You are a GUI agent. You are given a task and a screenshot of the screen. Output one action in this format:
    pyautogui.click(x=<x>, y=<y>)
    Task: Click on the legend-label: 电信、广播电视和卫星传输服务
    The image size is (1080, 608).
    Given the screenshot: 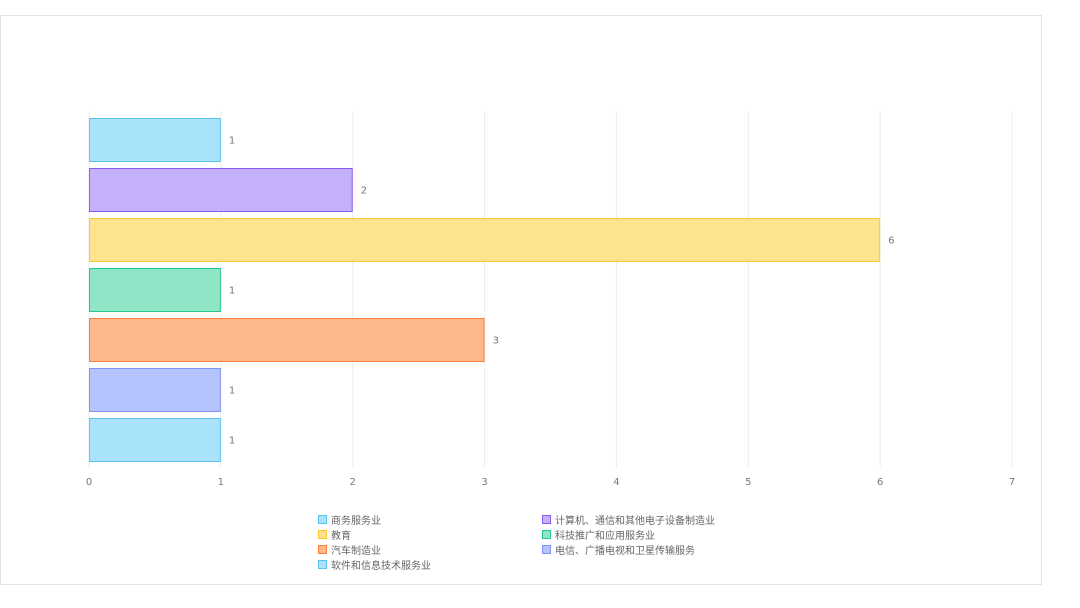 What is the action you would take?
    pyautogui.click(x=625, y=551)
    